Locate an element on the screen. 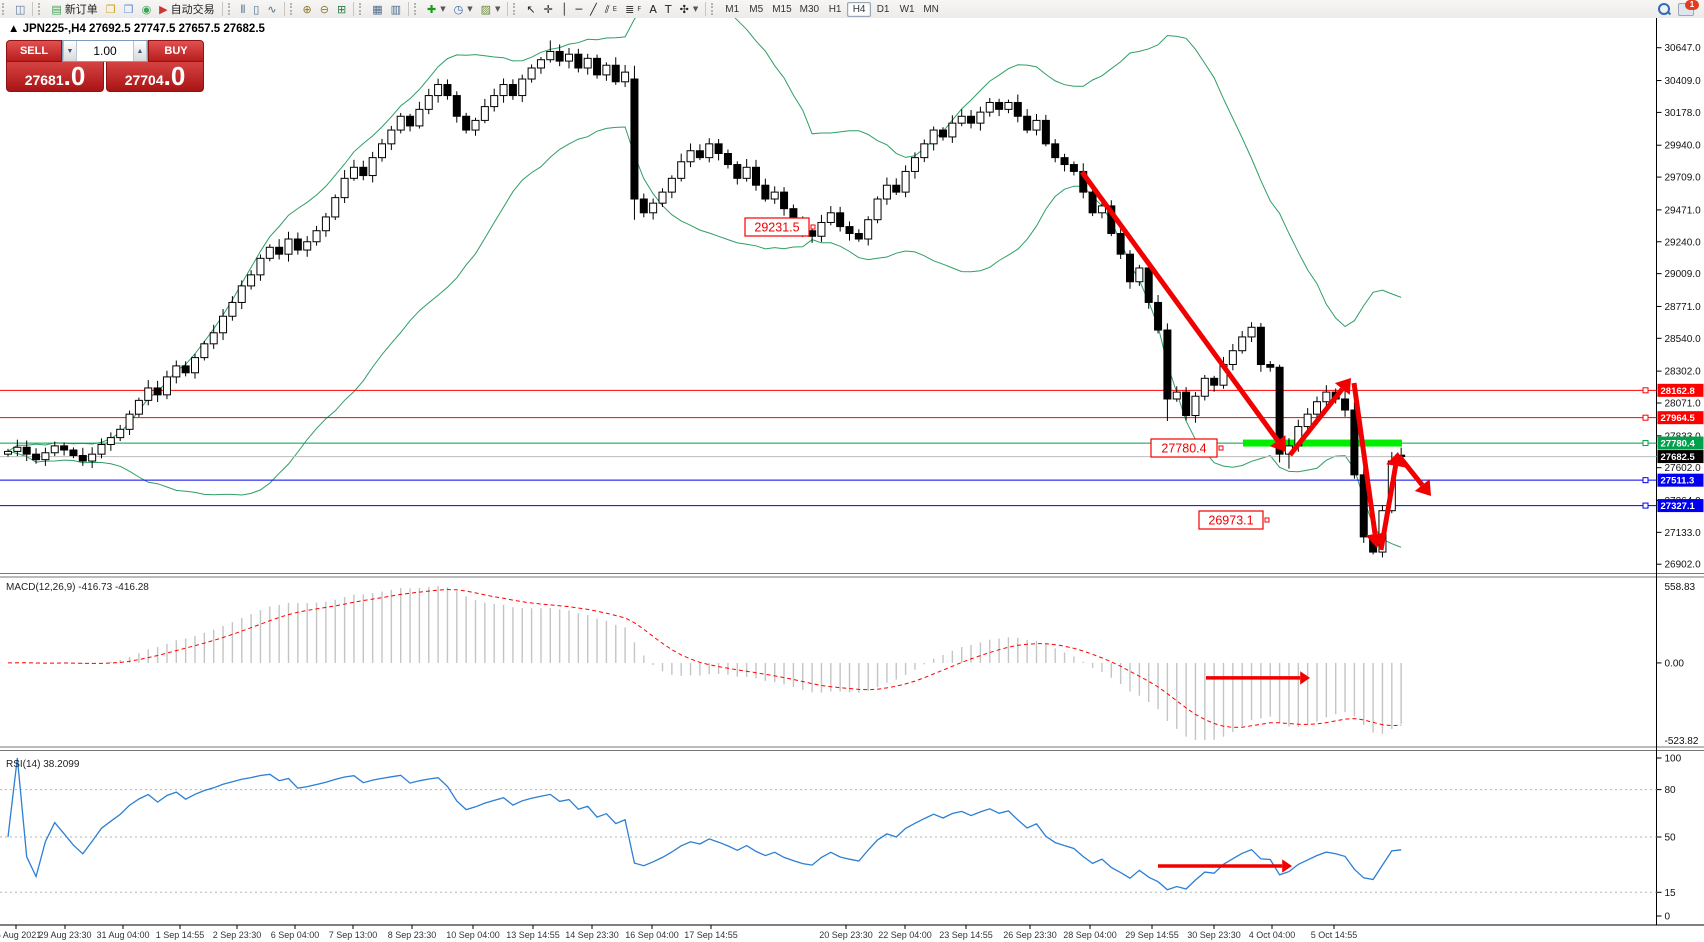  history-center-icon: ❒ is located at coordinates (111, 9).